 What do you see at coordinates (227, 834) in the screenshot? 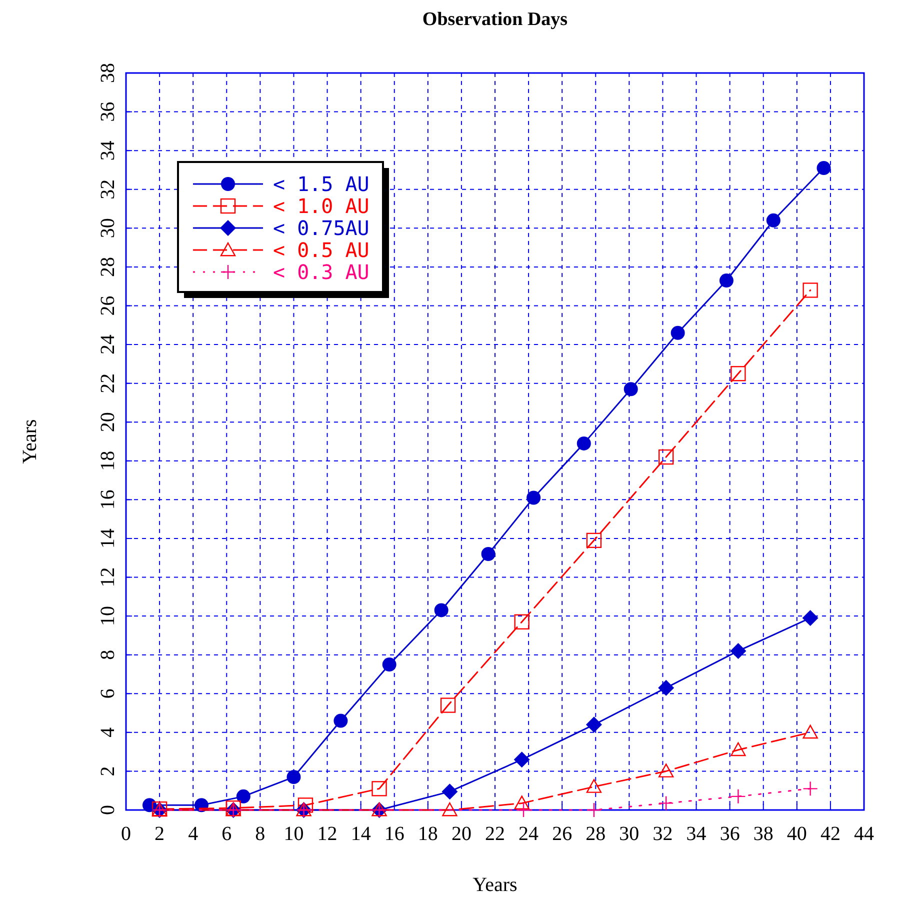
I see `x-tick-label: 6` at bounding box center [227, 834].